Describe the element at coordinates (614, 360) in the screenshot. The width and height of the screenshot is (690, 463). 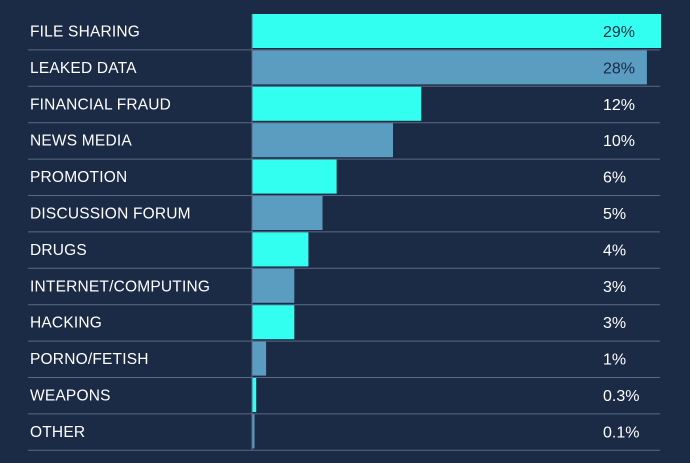
I see `value-label: 1%` at that location.